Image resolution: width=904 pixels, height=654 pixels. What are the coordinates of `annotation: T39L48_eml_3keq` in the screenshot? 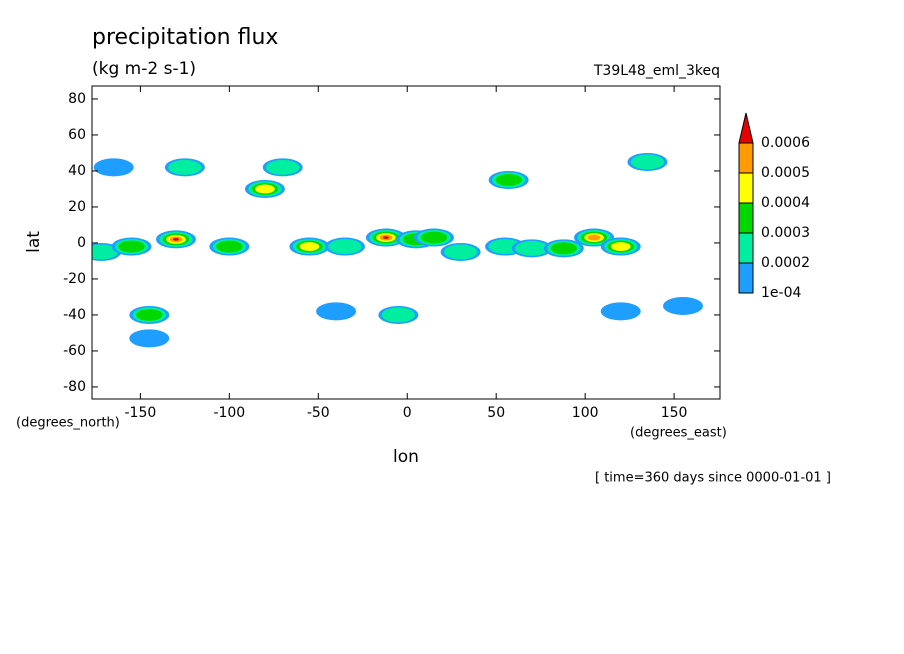 It's located at (656, 71).